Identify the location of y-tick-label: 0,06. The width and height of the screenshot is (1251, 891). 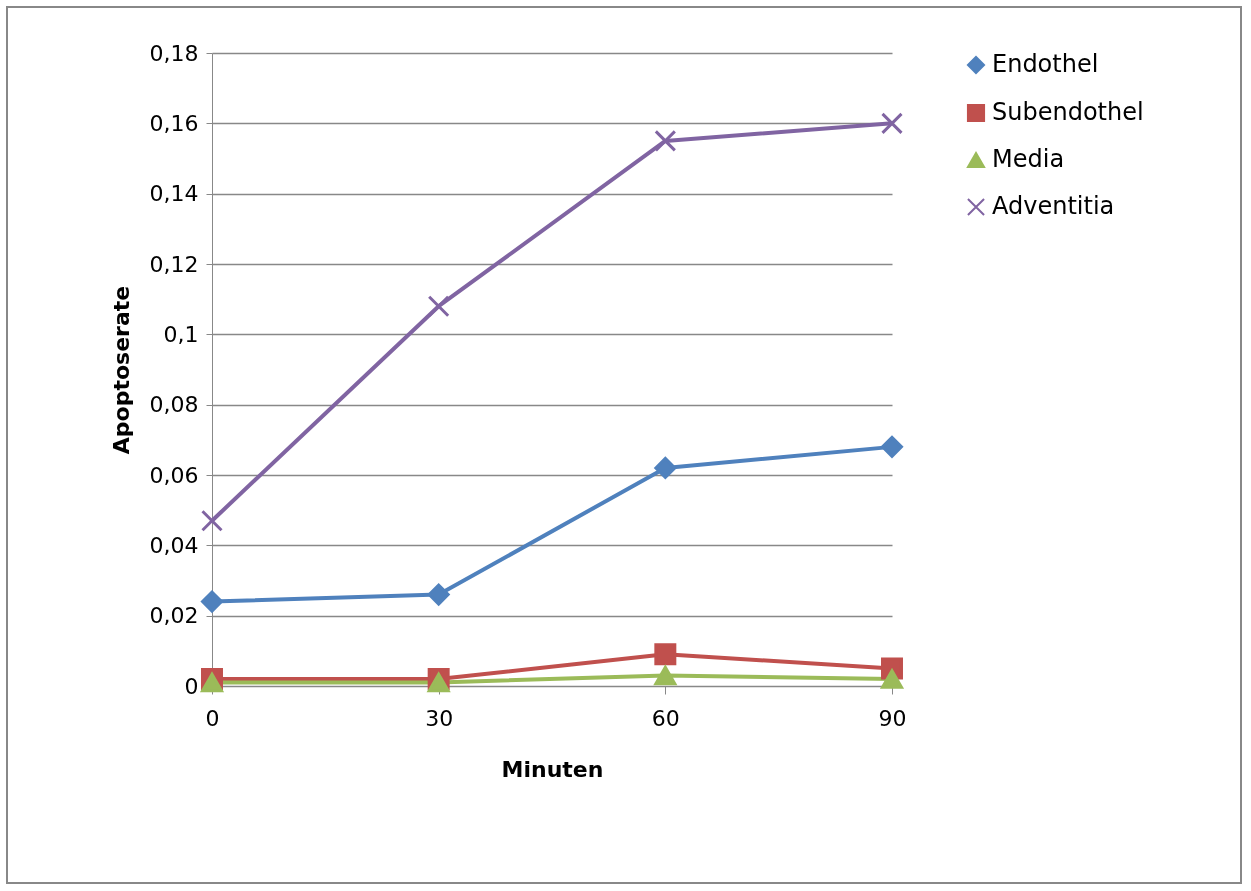
(174, 475).